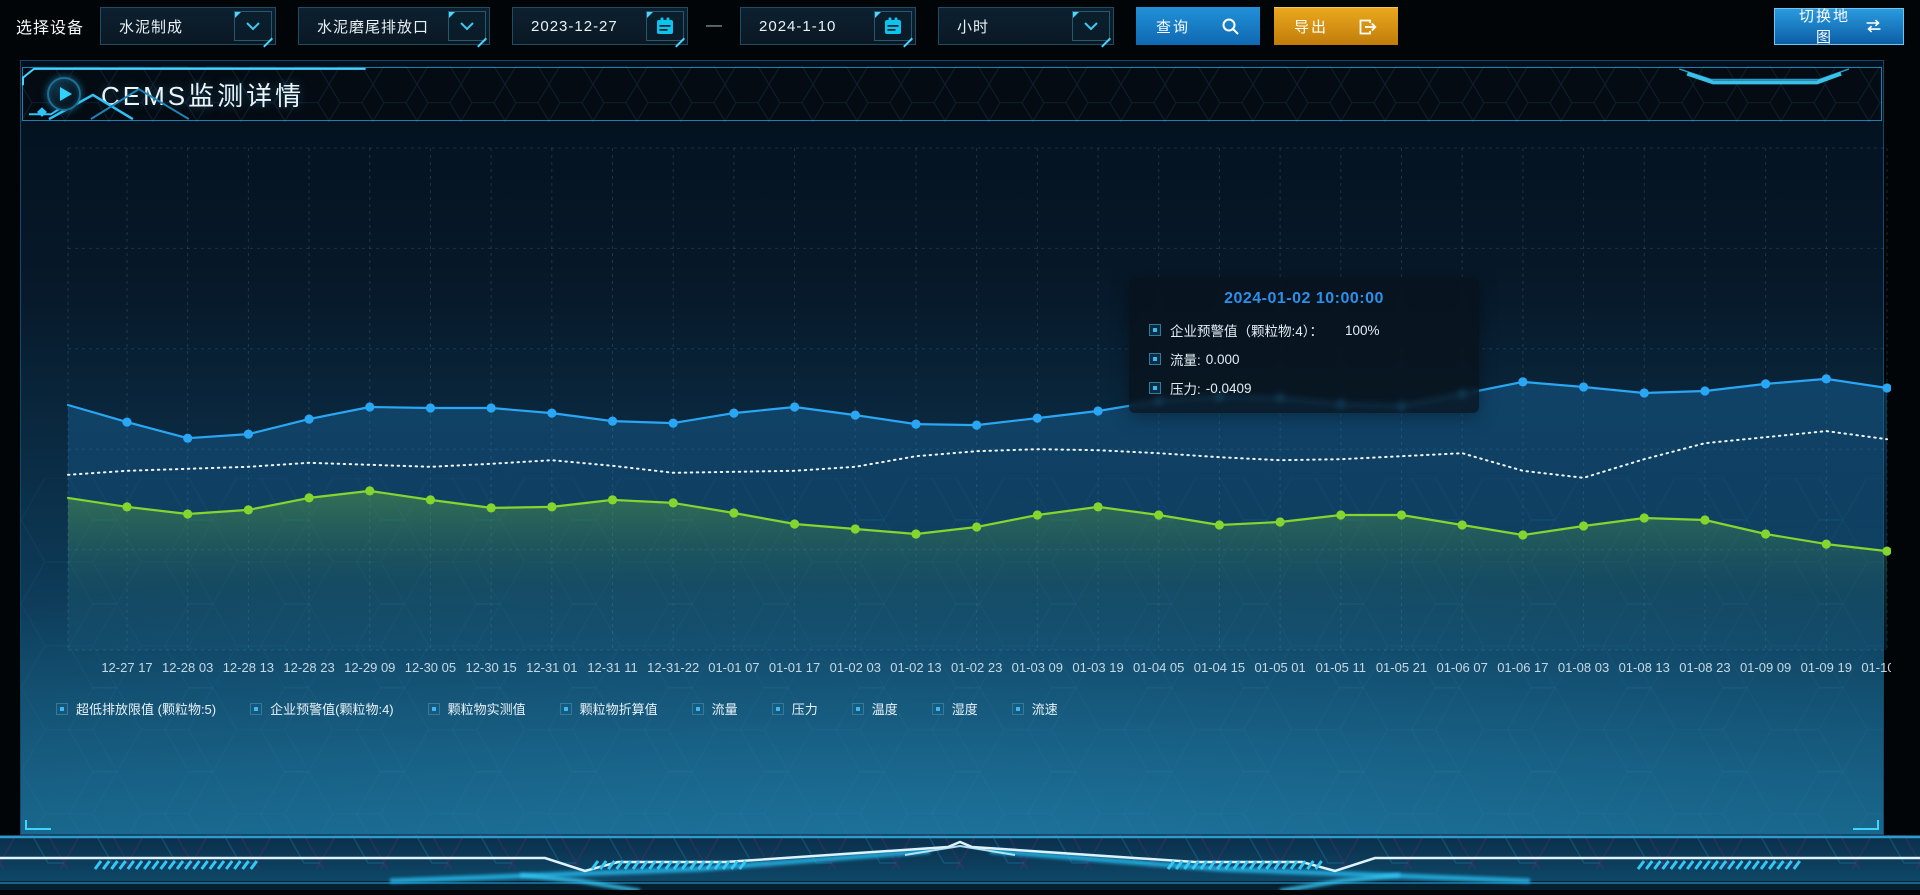 The height and width of the screenshot is (895, 1920). Describe the element at coordinates (608, 708) in the screenshot. I see `legend-item: 颗粒物折算值` at that location.